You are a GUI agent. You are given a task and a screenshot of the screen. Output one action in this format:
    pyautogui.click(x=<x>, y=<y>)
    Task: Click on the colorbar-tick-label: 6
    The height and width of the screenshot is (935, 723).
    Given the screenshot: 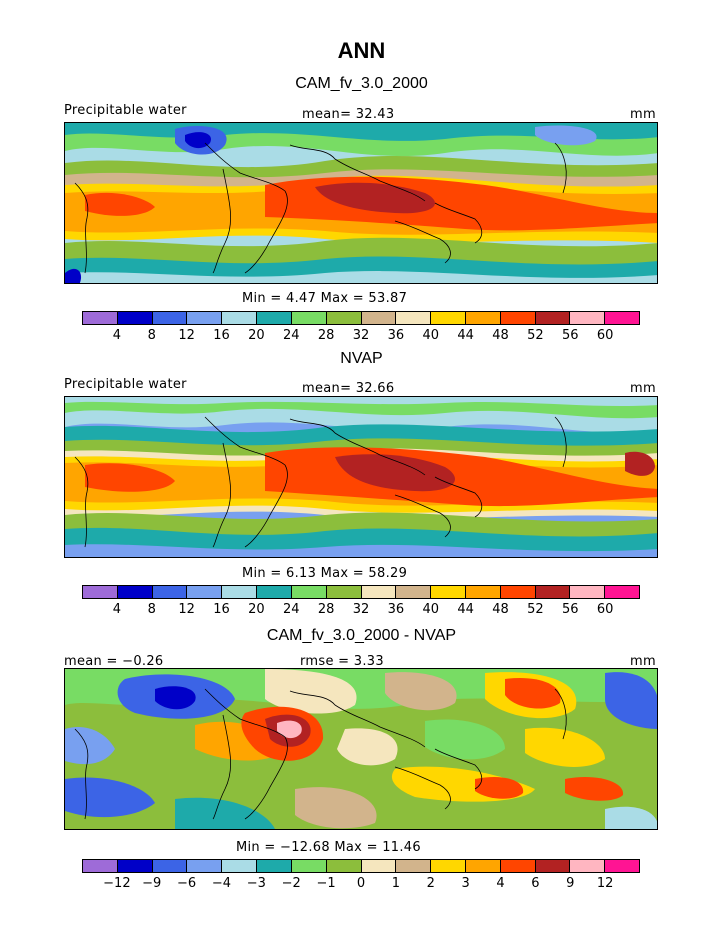 What is the action you would take?
    pyautogui.click(x=535, y=883)
    